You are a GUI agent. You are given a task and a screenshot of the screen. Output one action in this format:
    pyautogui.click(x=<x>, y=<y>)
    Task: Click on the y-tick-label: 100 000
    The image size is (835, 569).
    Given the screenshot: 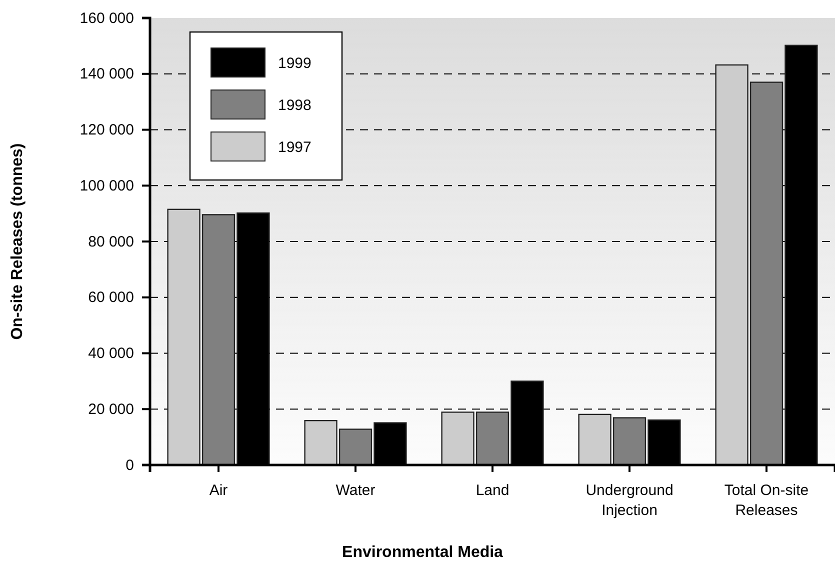 What is the action you would take?
    pyautogui.click(x=107, y=185)
    